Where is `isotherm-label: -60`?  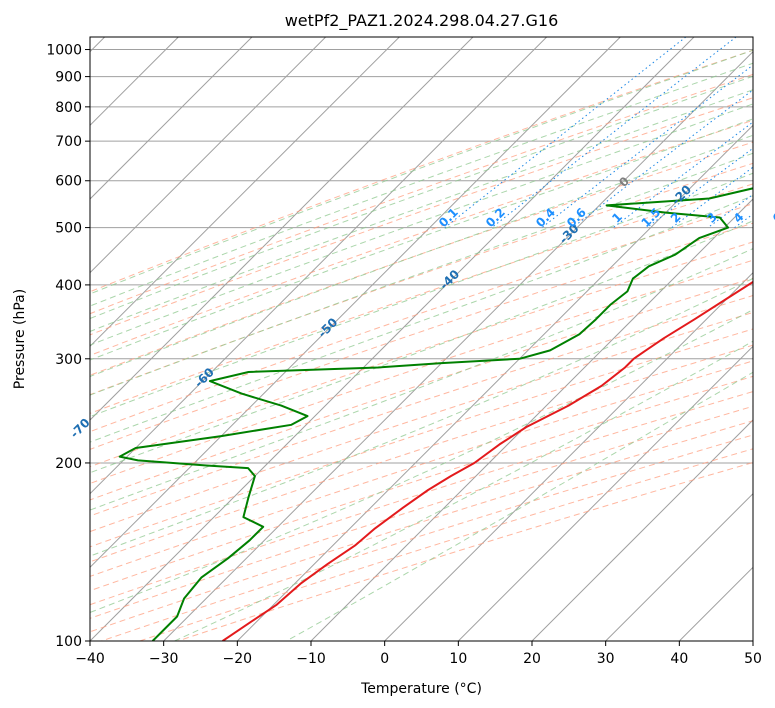 isotherm-label: -60 is located at coordinates (204, 377).